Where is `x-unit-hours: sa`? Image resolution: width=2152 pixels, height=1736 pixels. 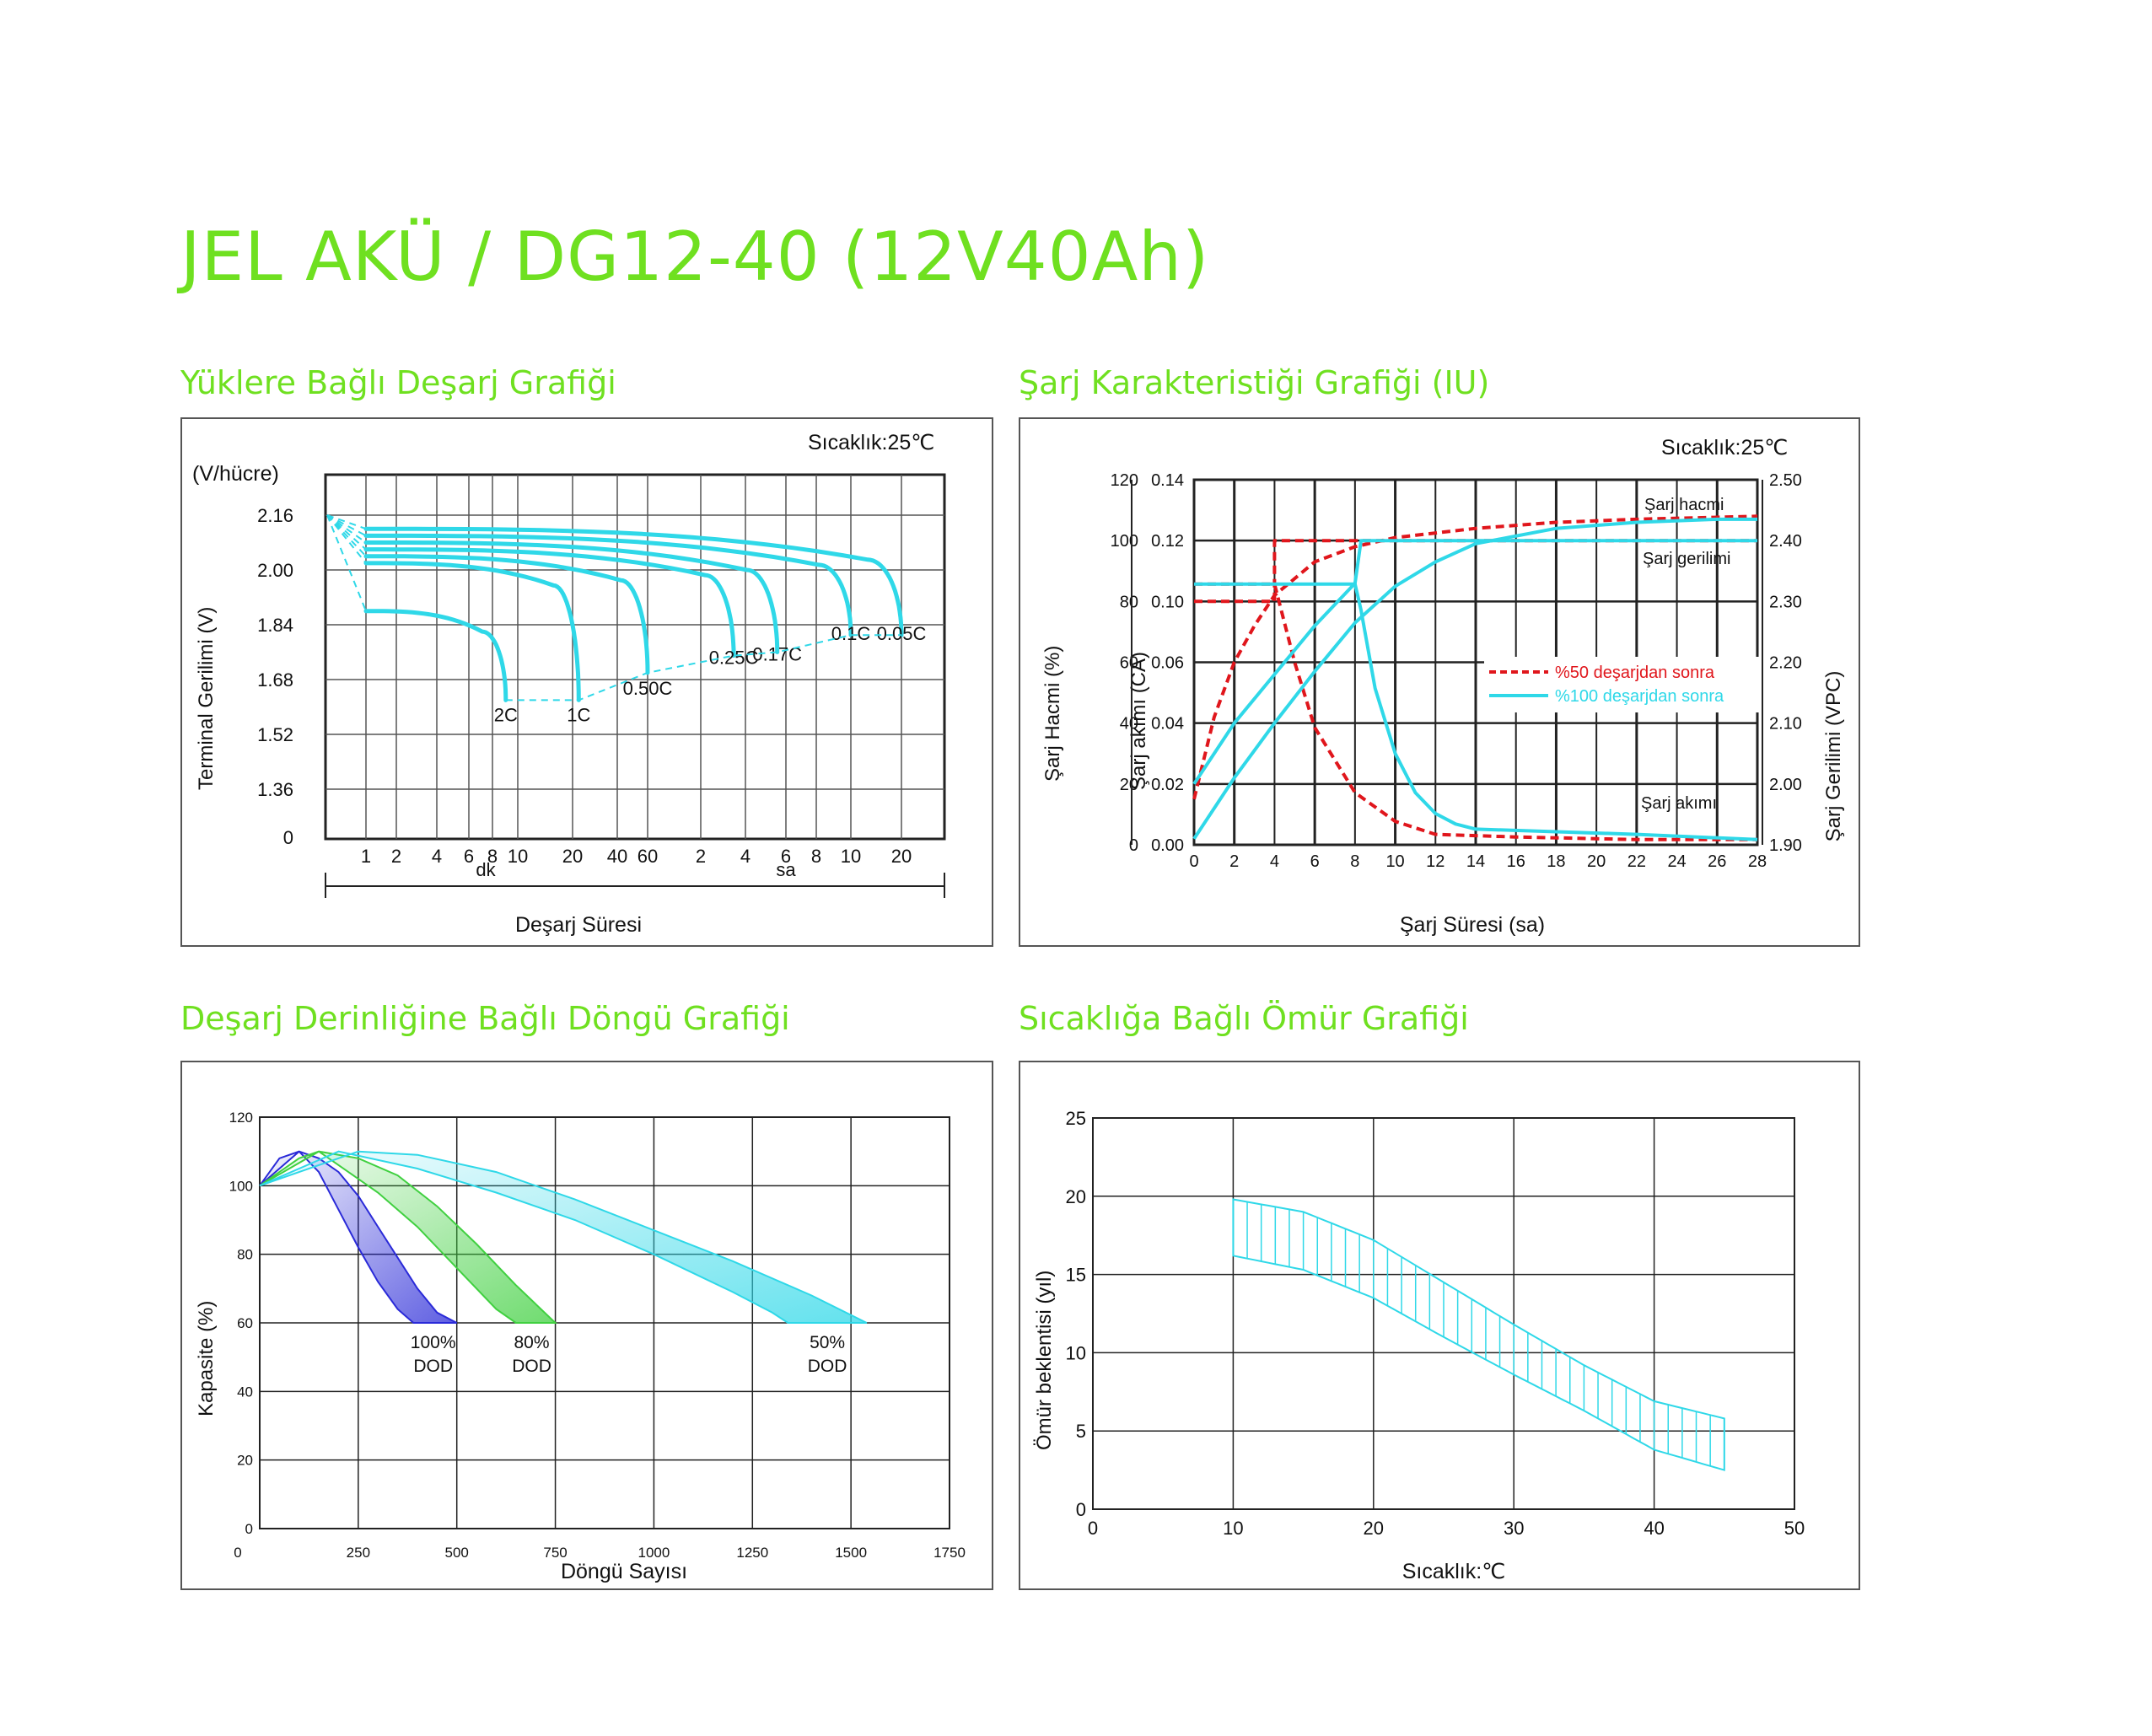
x-unit-hours: sa is located at coordinates (786, 869).